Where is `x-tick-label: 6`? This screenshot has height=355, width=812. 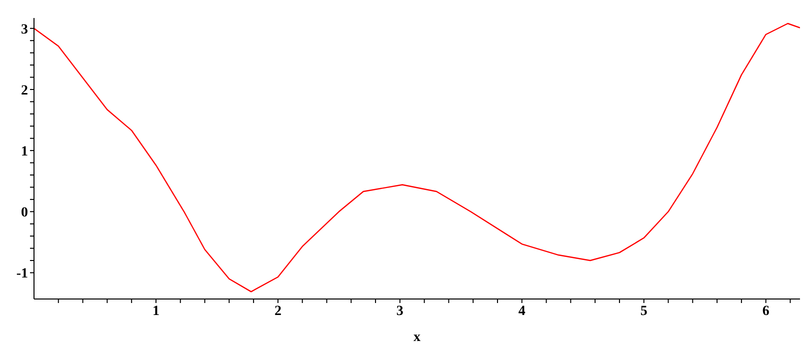
x-tick-label: 6 is located at coordinates (766, 311).